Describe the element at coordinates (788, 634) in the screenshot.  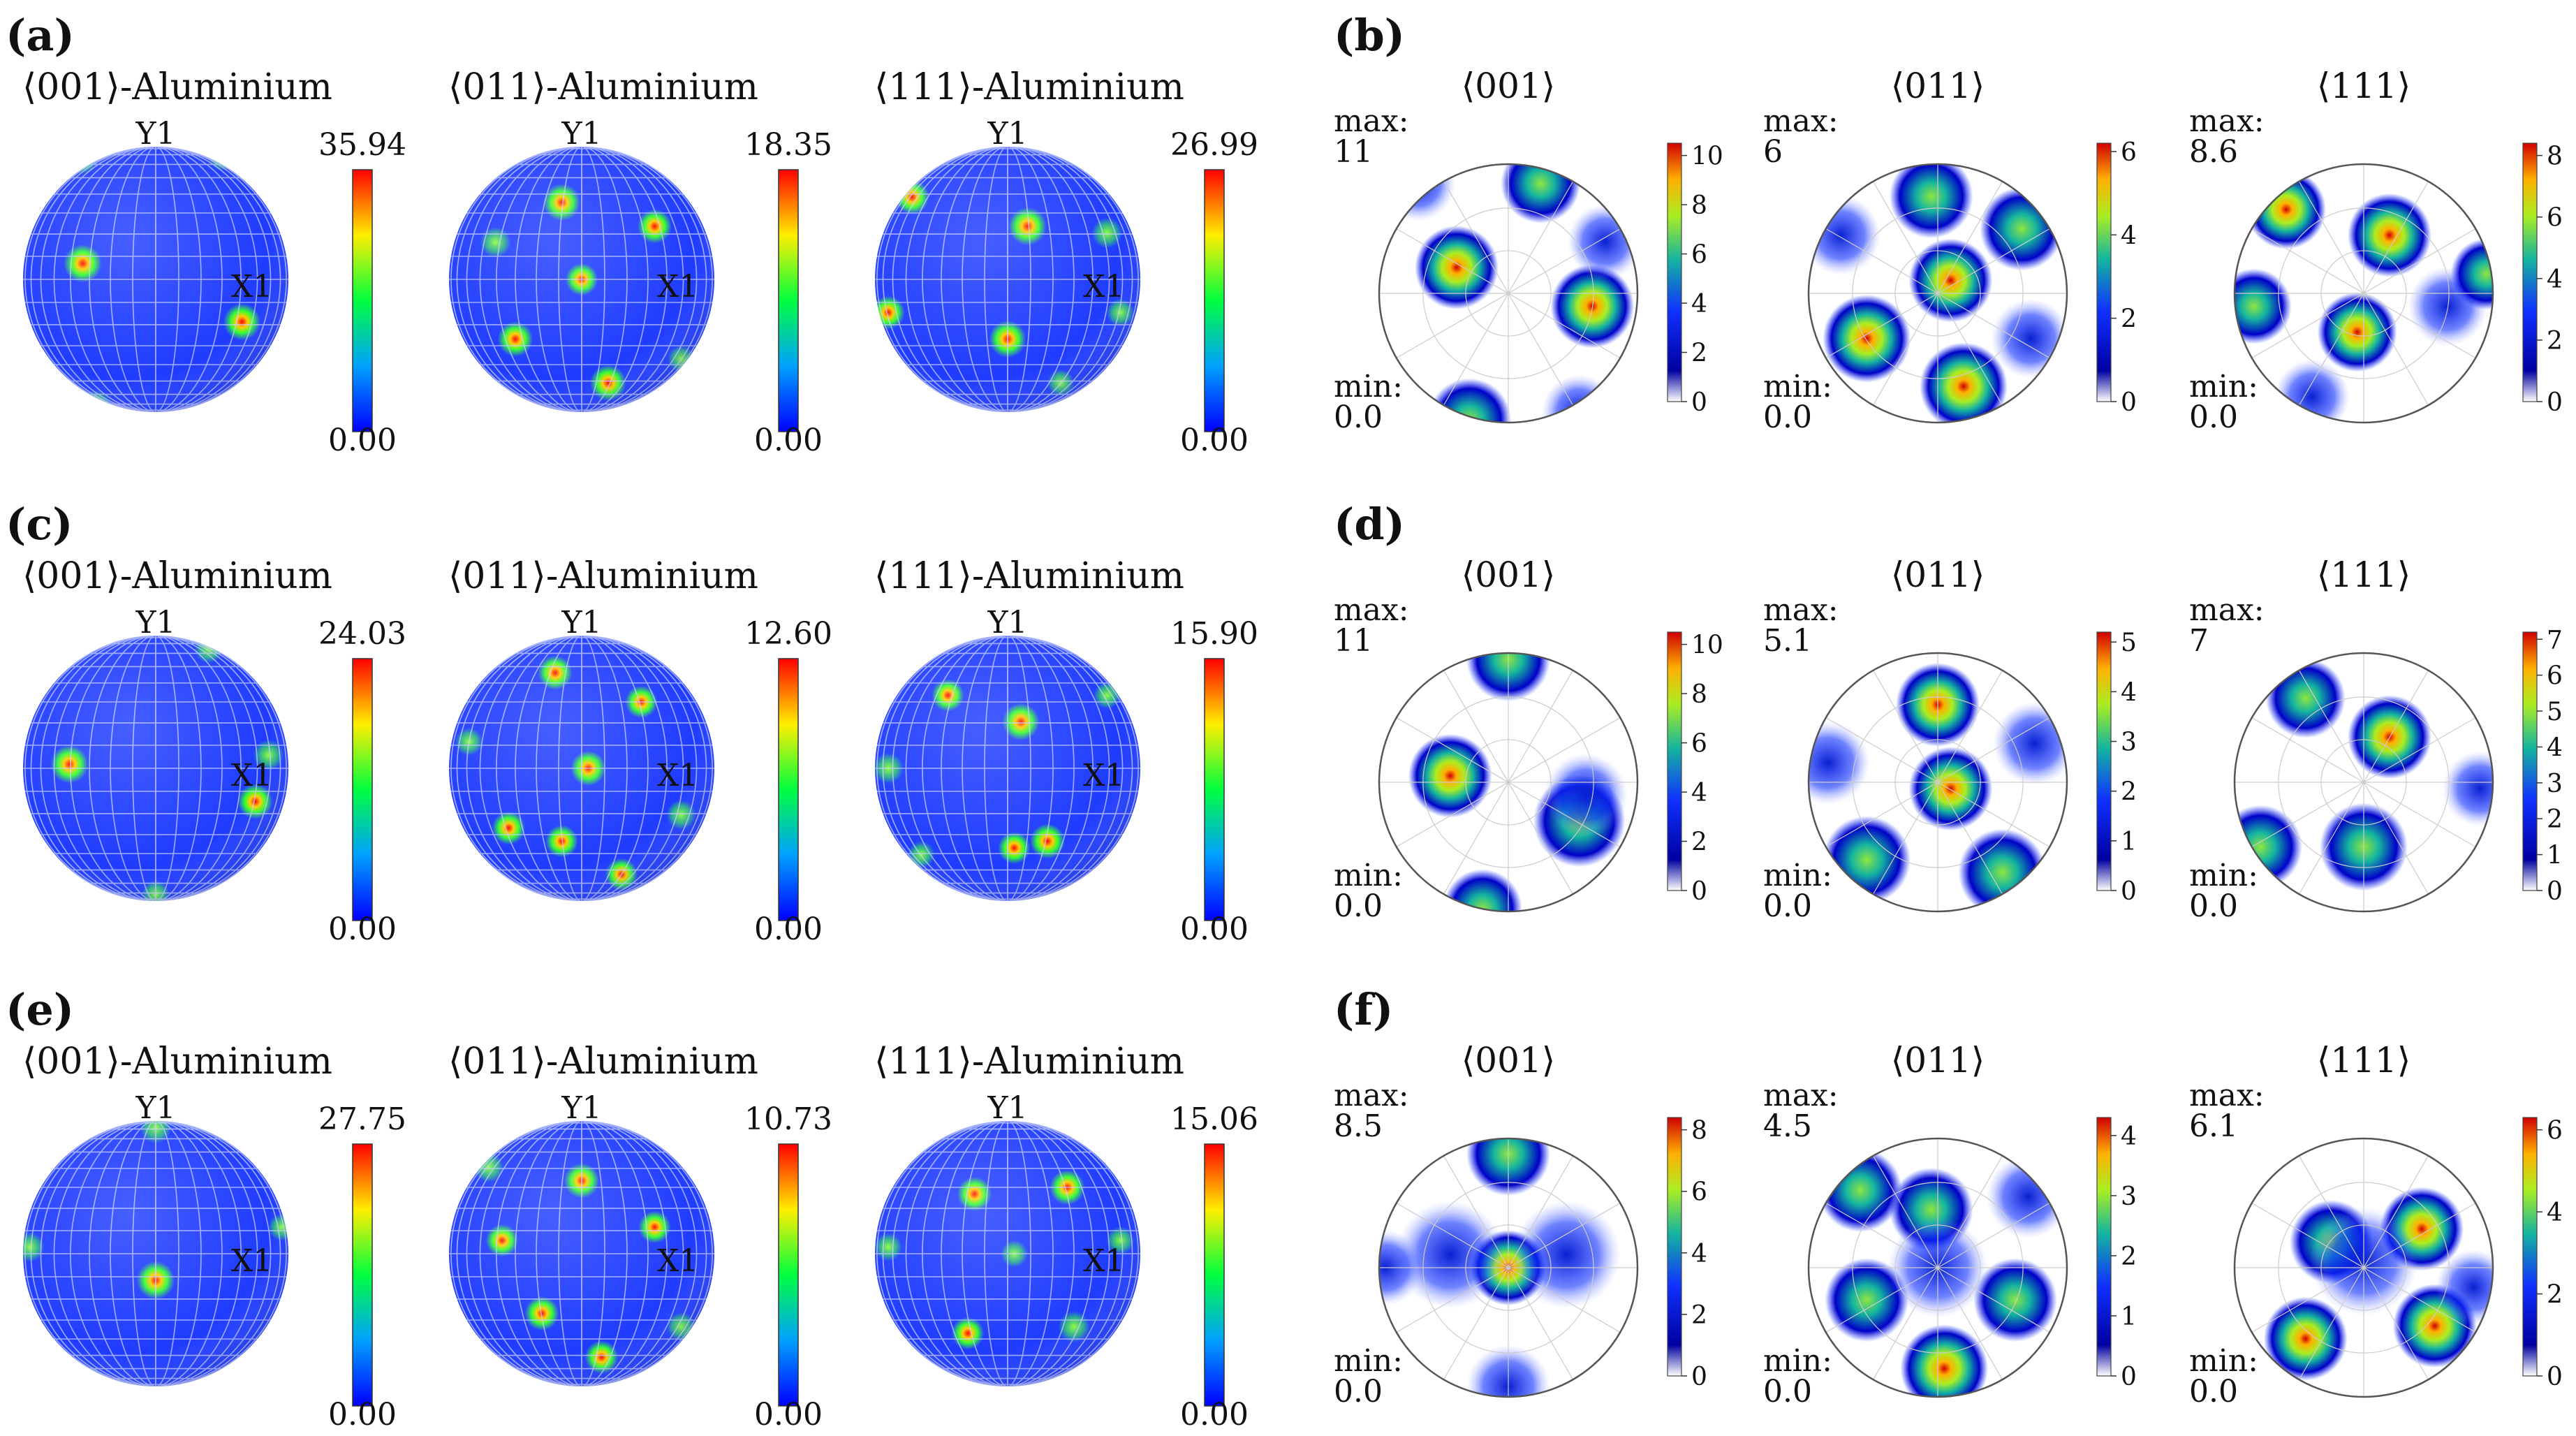
I see `colorbar-max: 12.60` at that location.